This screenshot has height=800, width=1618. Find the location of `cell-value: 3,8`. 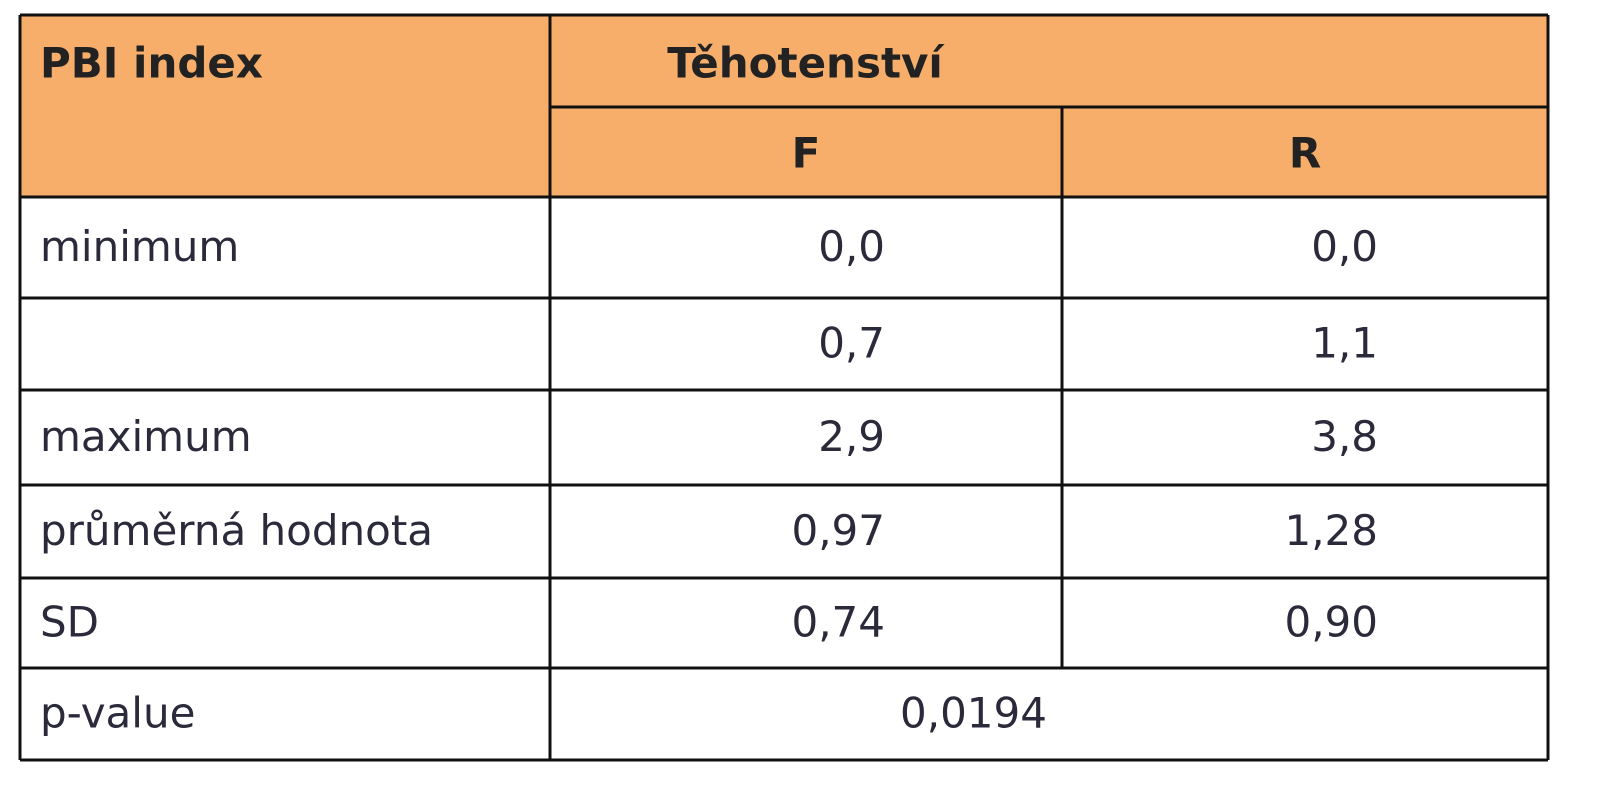

cell-value: 3,8 is located at coordinates (1344, 436).